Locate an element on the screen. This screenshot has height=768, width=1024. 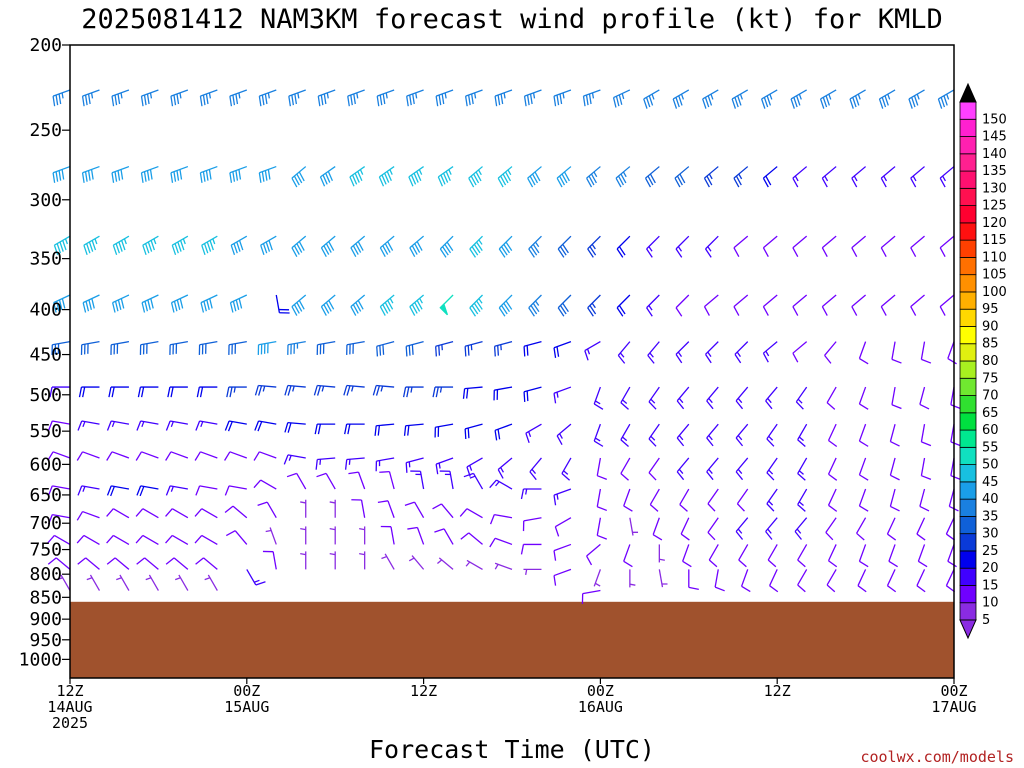
colorbar-label: 150 is located at coordinates (994, 119).